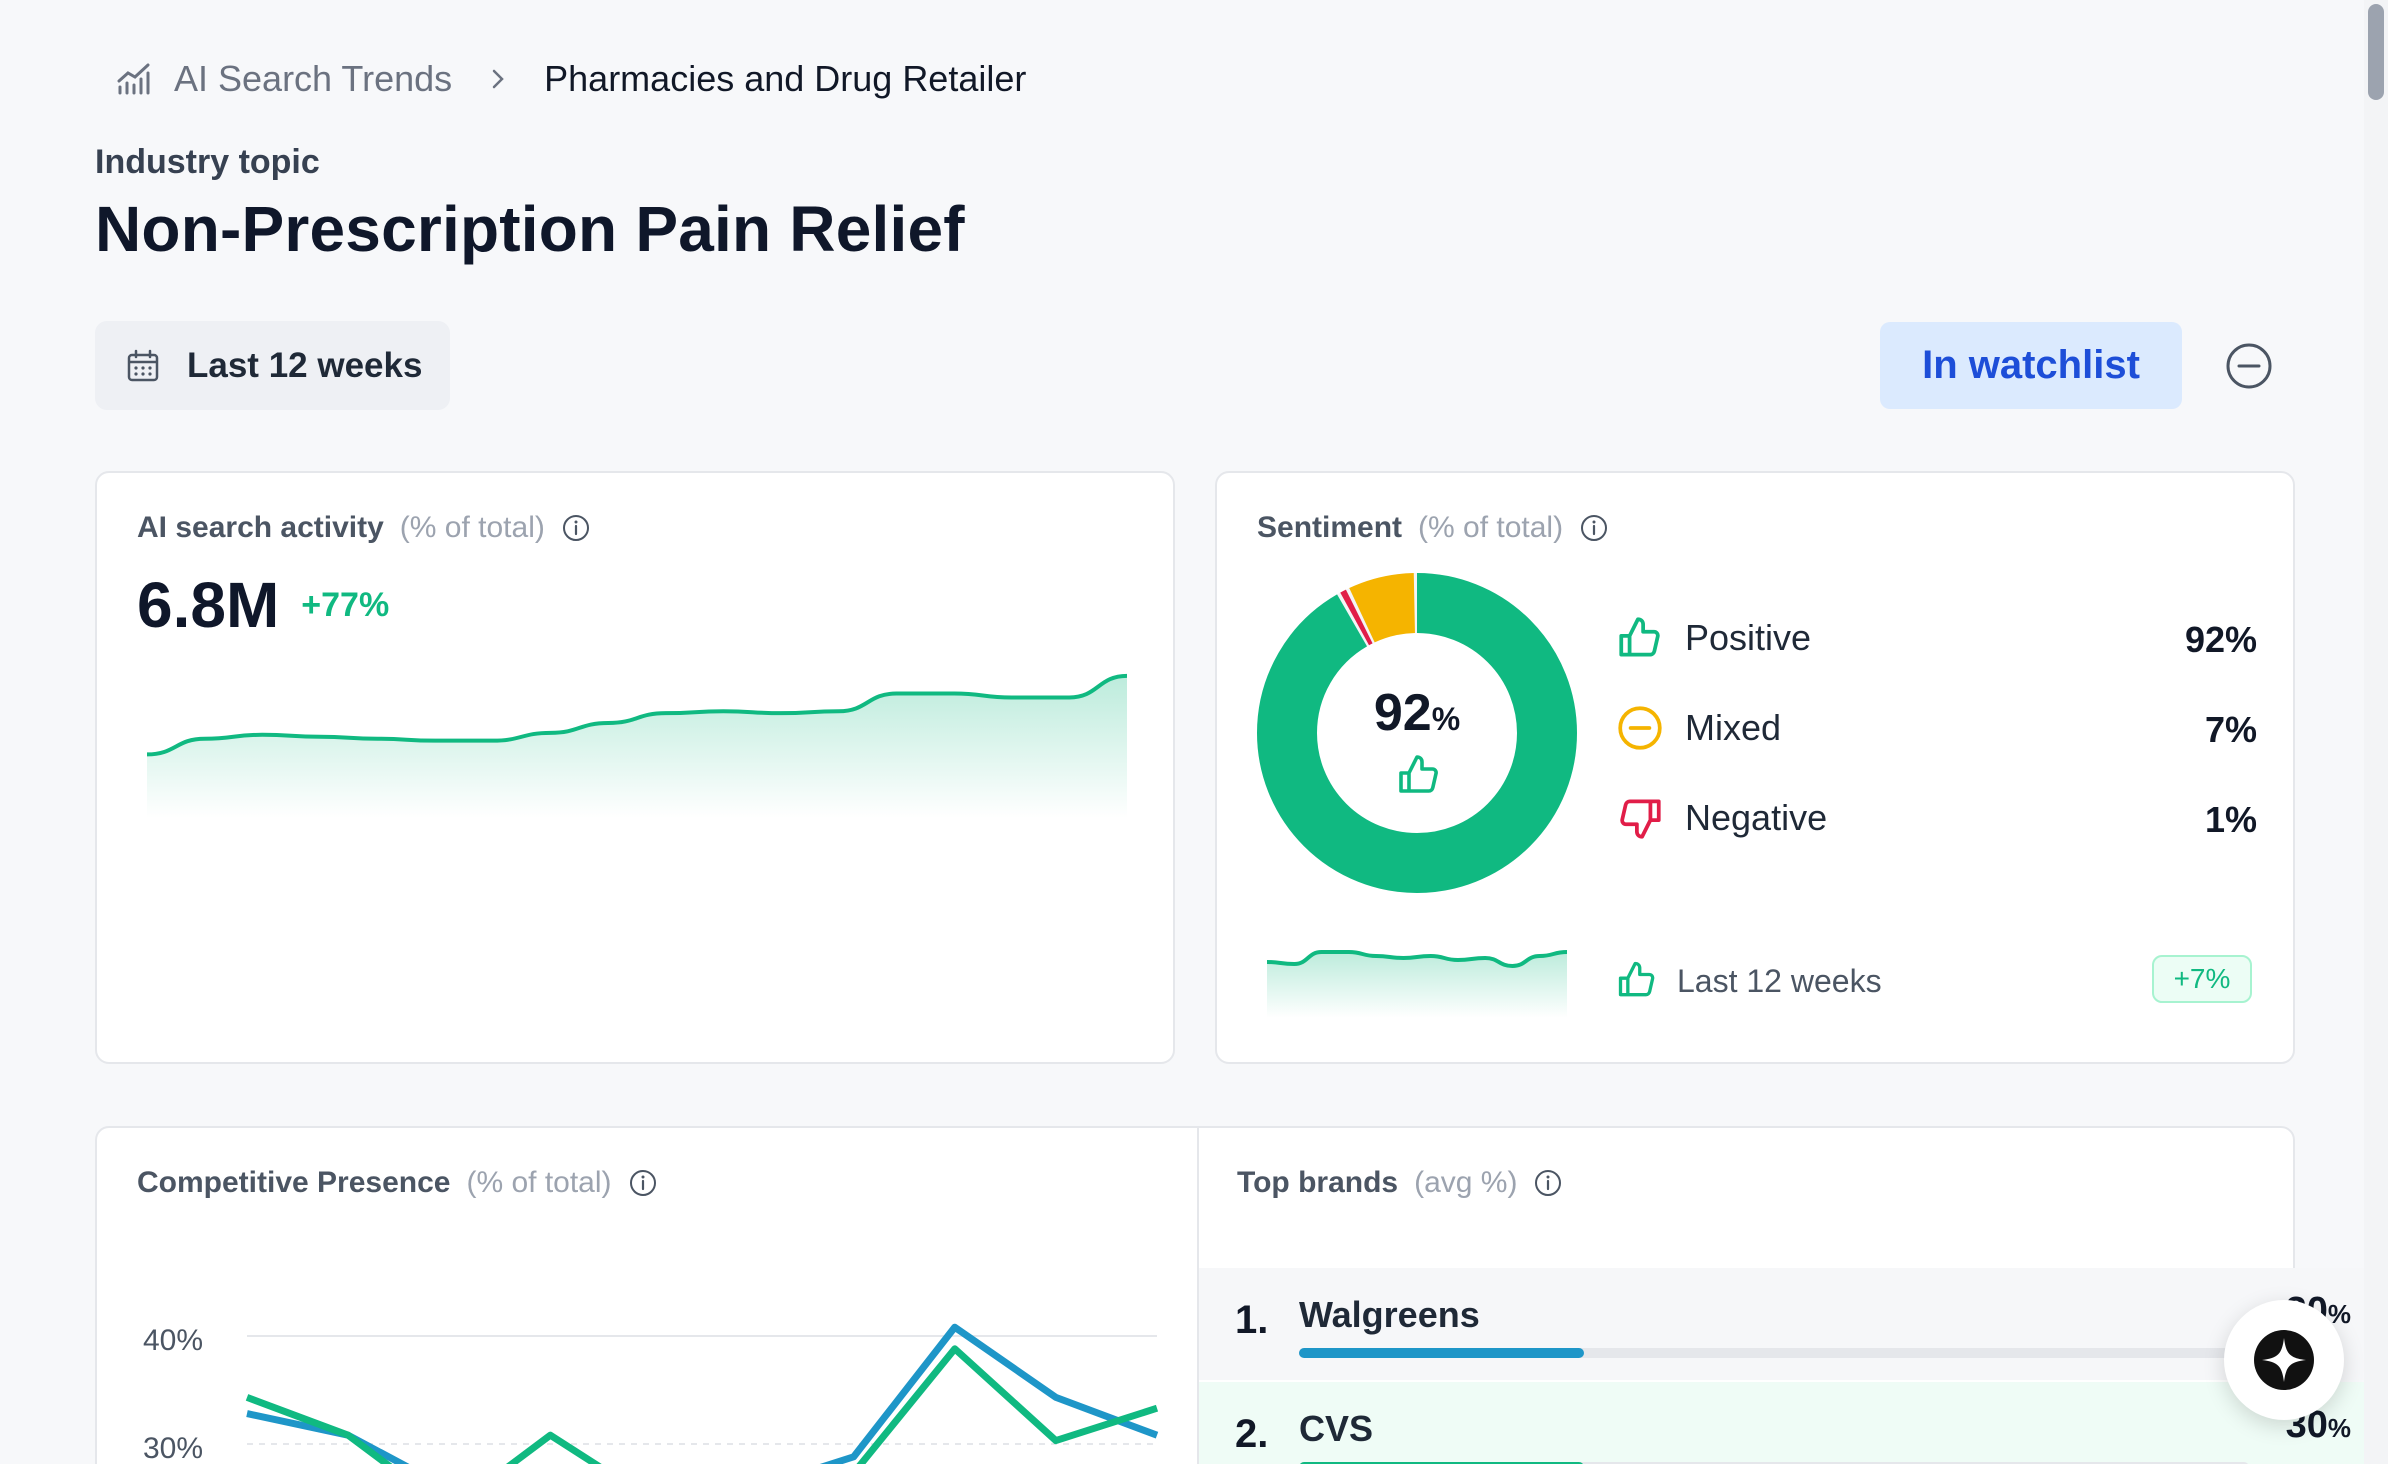 The width and height of the screenshot is (2388, 1464). I want to click on activity-card-header: AI search activity (% of total), so click(364, 528).